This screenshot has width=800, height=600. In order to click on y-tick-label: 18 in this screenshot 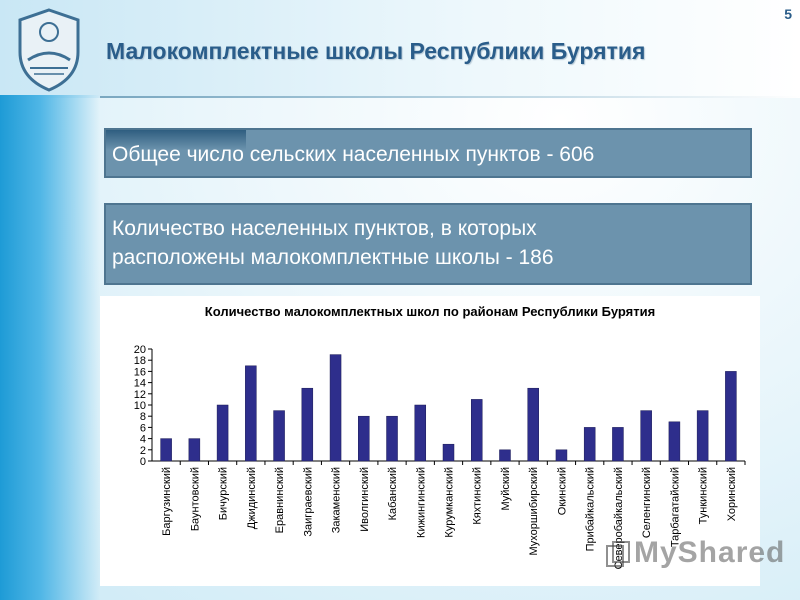, I will do `click(140, 361)`.